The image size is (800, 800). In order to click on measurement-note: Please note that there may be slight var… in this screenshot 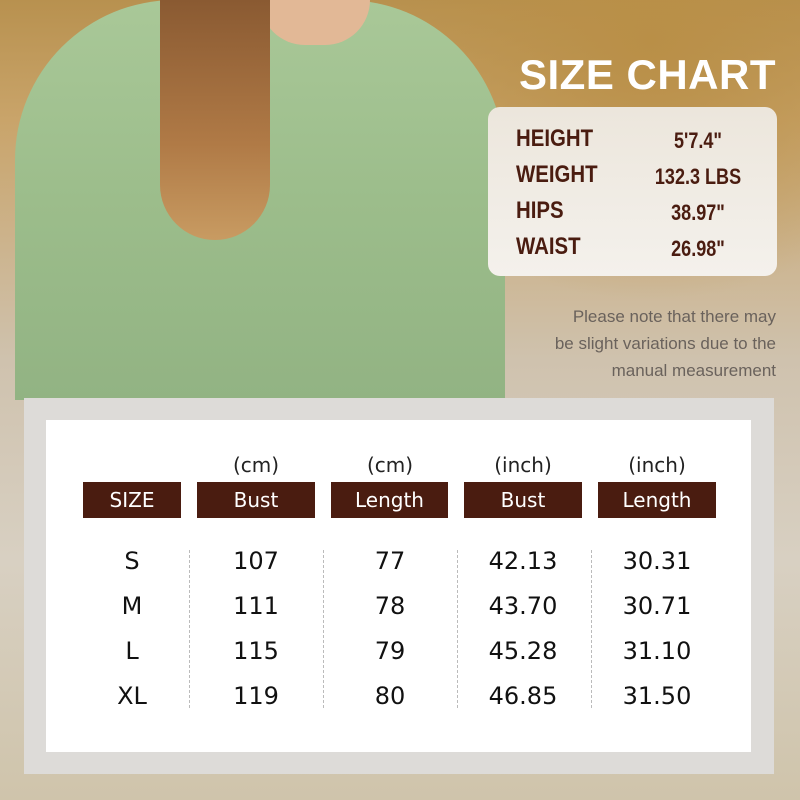, I will do `click(623, 343)`.